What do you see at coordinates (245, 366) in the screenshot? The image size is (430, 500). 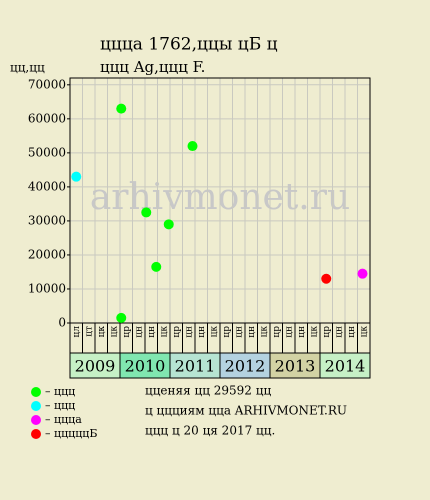 I see `year-label: 2012` at bounding box center [245, 366].